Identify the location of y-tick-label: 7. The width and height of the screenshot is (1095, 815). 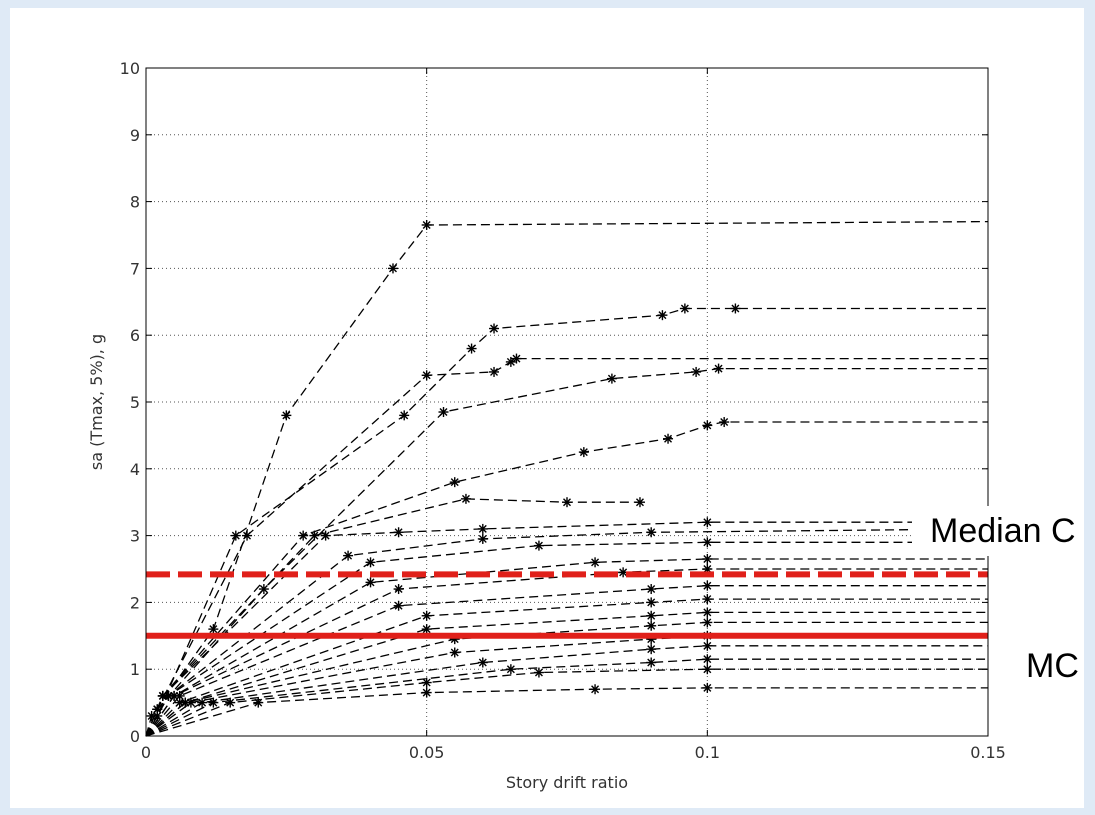
(135, 268).